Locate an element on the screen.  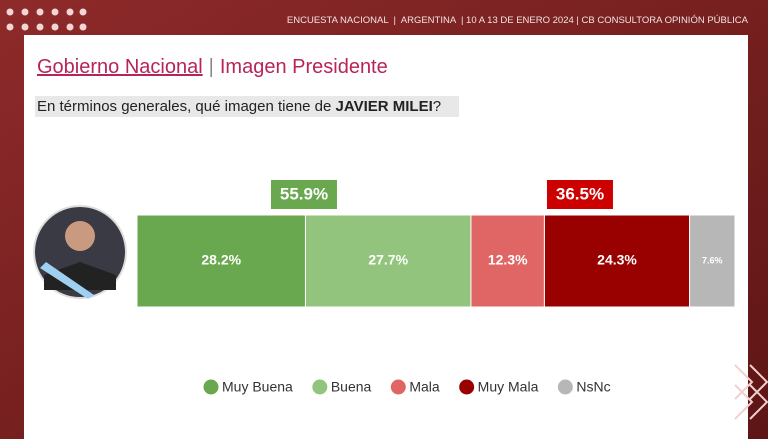
question-name: JAVIER MILEI is located at coordinates (384, 106).